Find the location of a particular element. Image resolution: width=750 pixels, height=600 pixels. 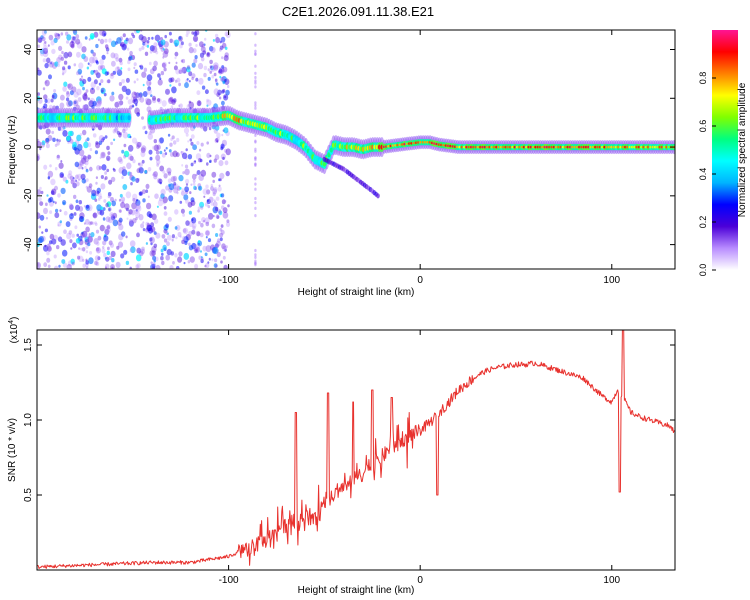

spectrogram-x-label: Height of straight line (km) is located at coordinates (356, 292).